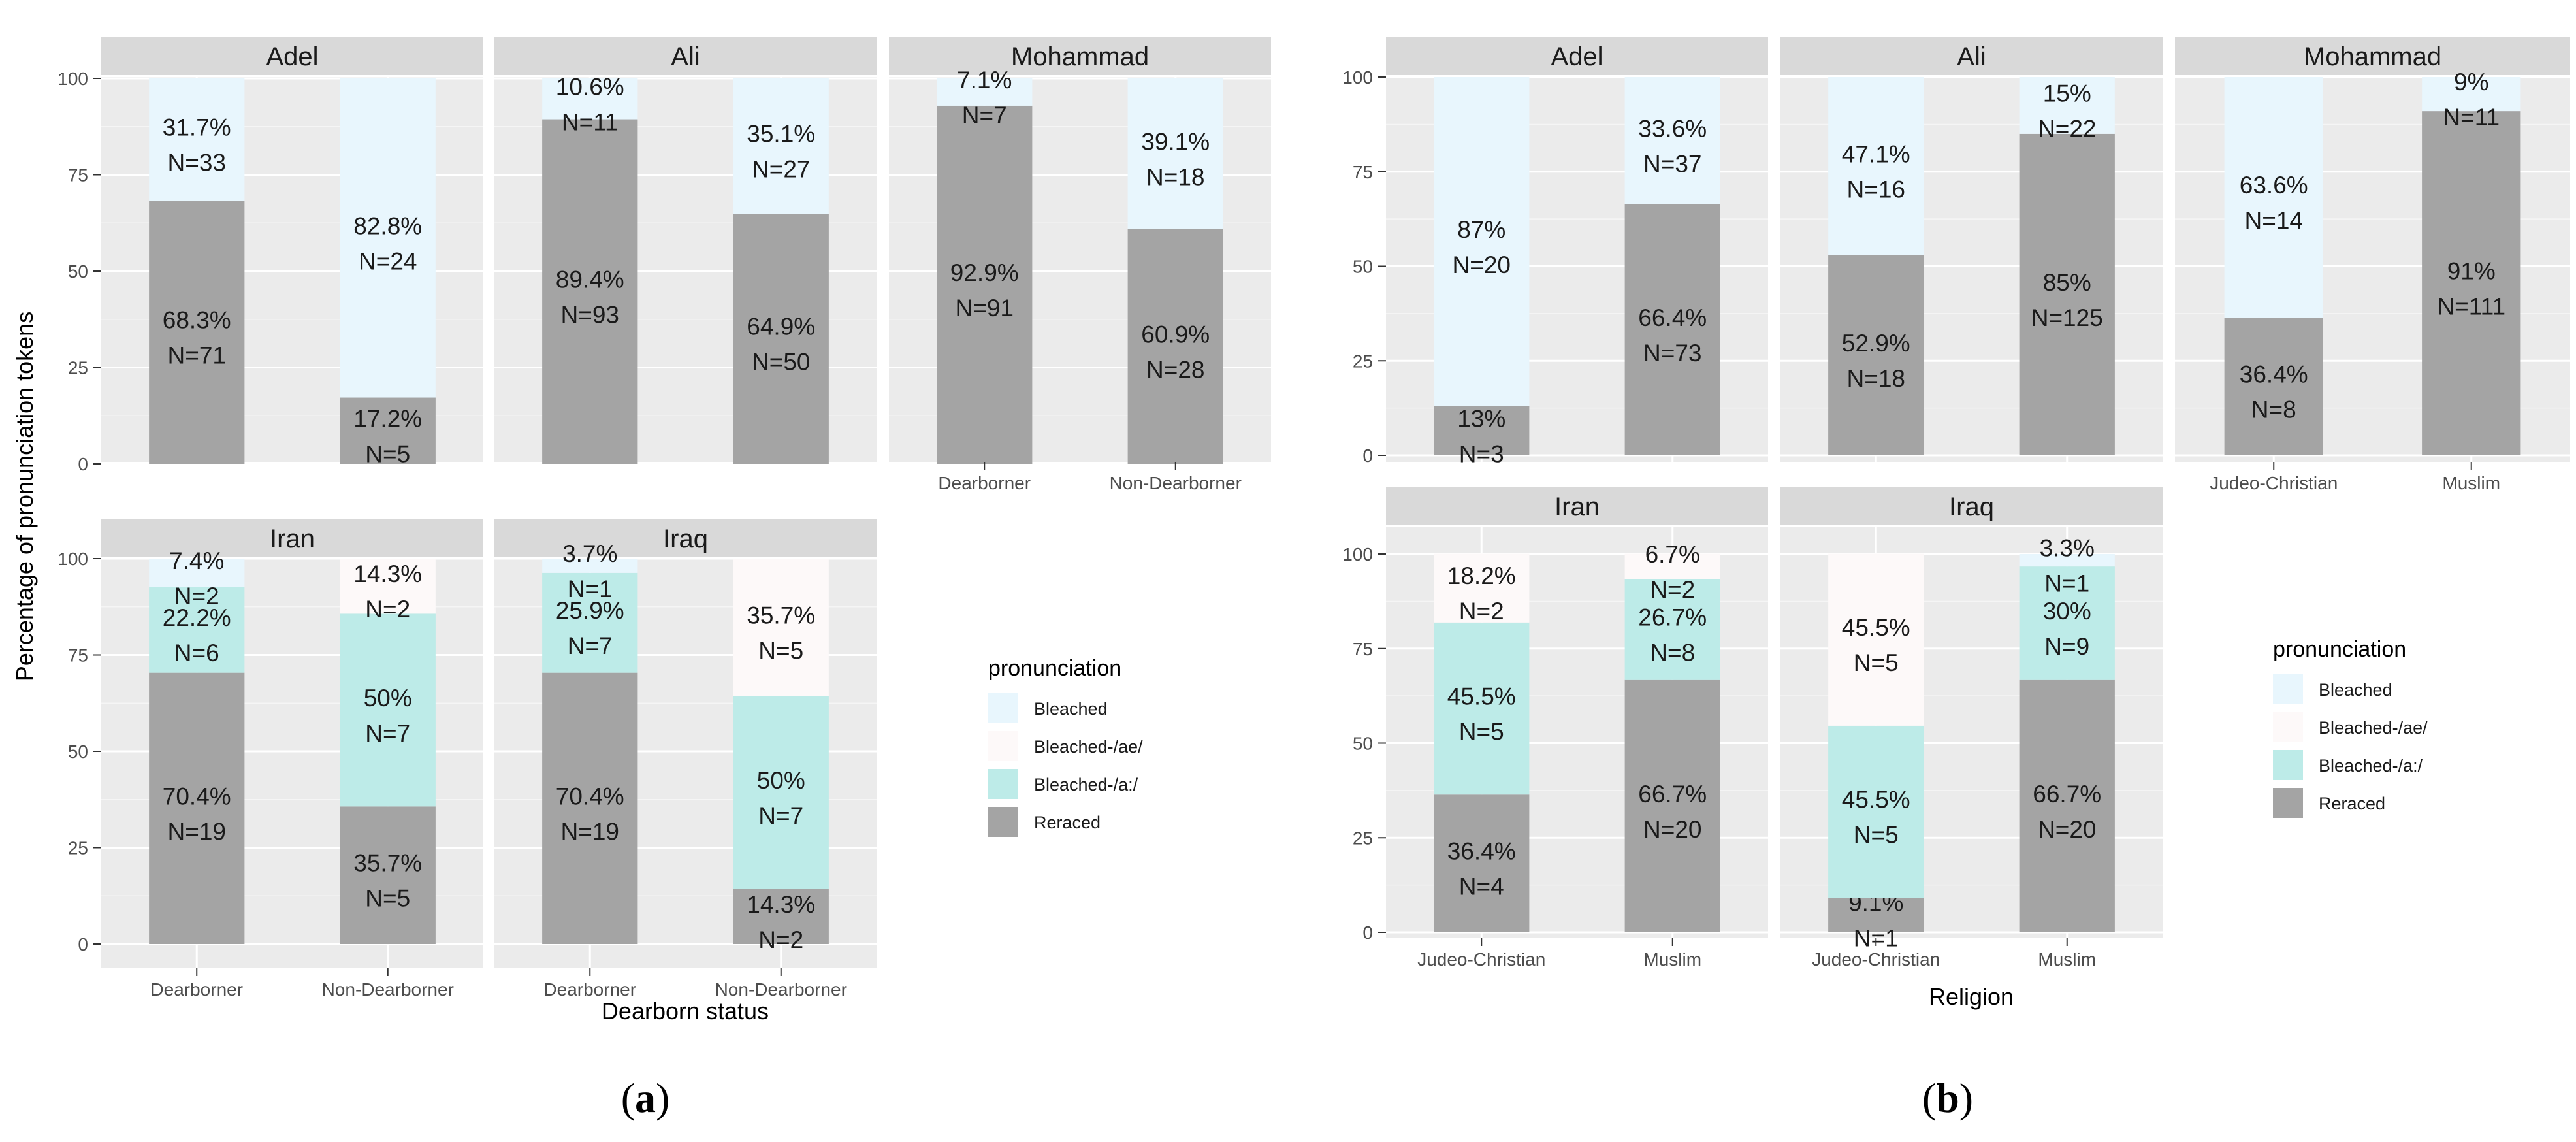  I want to click on bar-label-n: N=7, so click(780, 815).